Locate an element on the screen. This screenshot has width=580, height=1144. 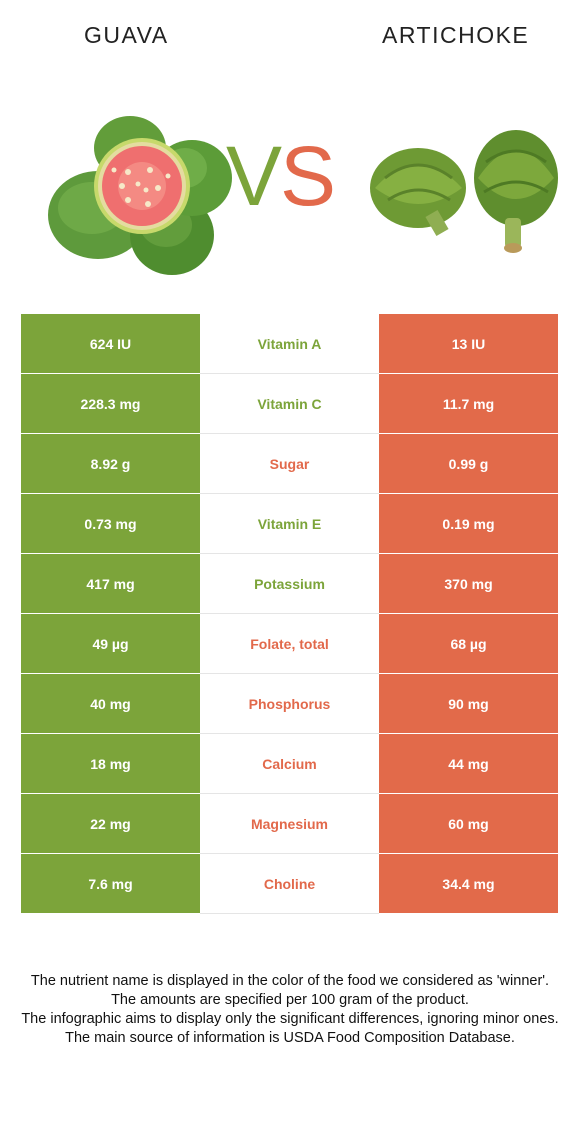
left-value: 7.6 mg is located at coordinates (110, 883).